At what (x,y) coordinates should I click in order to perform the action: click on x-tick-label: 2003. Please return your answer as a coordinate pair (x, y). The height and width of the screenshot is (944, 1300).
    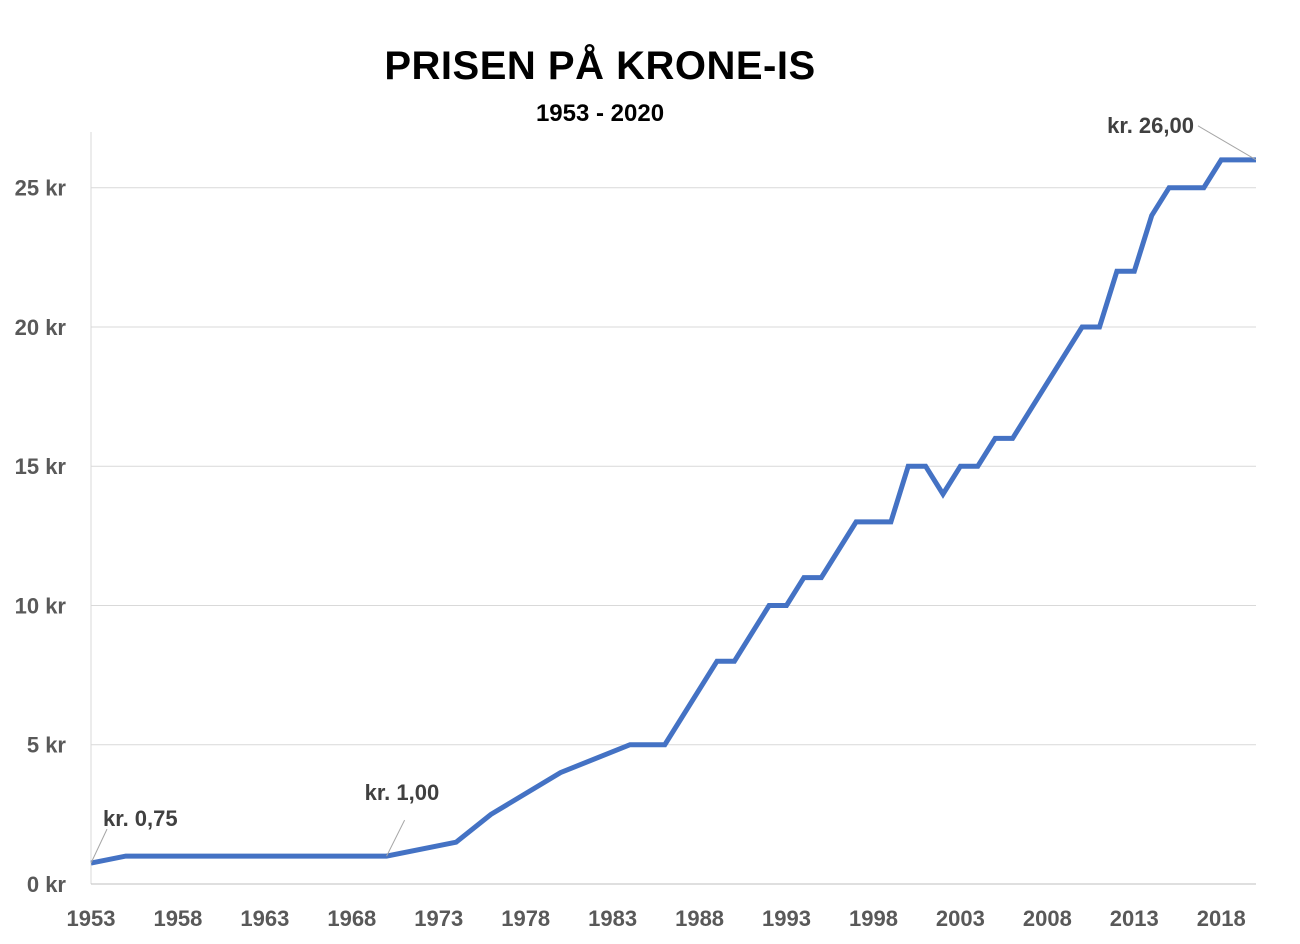
    Looking at the image, I should click on (960, 918).